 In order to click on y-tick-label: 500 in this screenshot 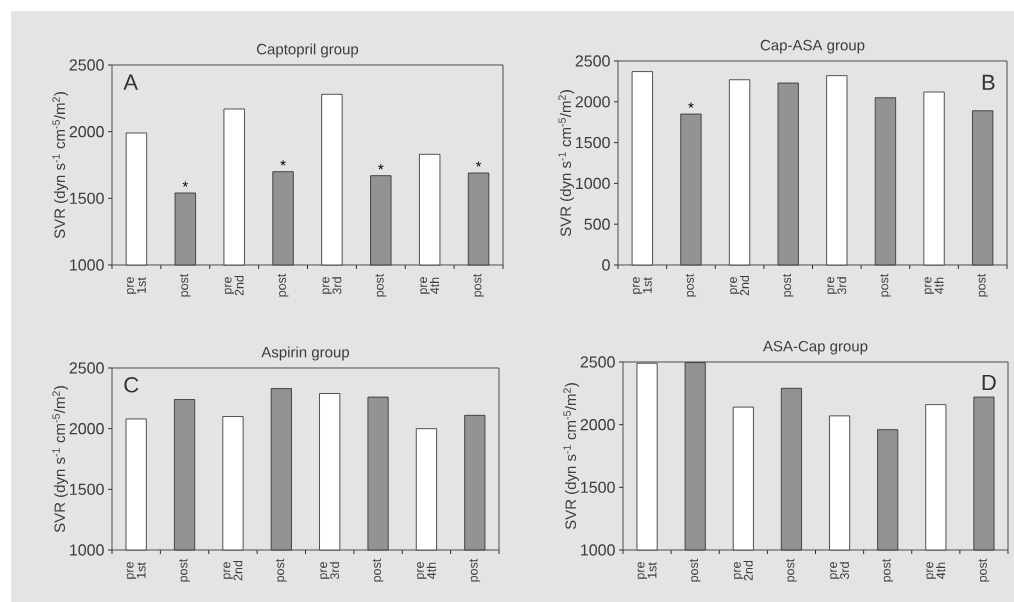, I will do `click(597, 224)`.